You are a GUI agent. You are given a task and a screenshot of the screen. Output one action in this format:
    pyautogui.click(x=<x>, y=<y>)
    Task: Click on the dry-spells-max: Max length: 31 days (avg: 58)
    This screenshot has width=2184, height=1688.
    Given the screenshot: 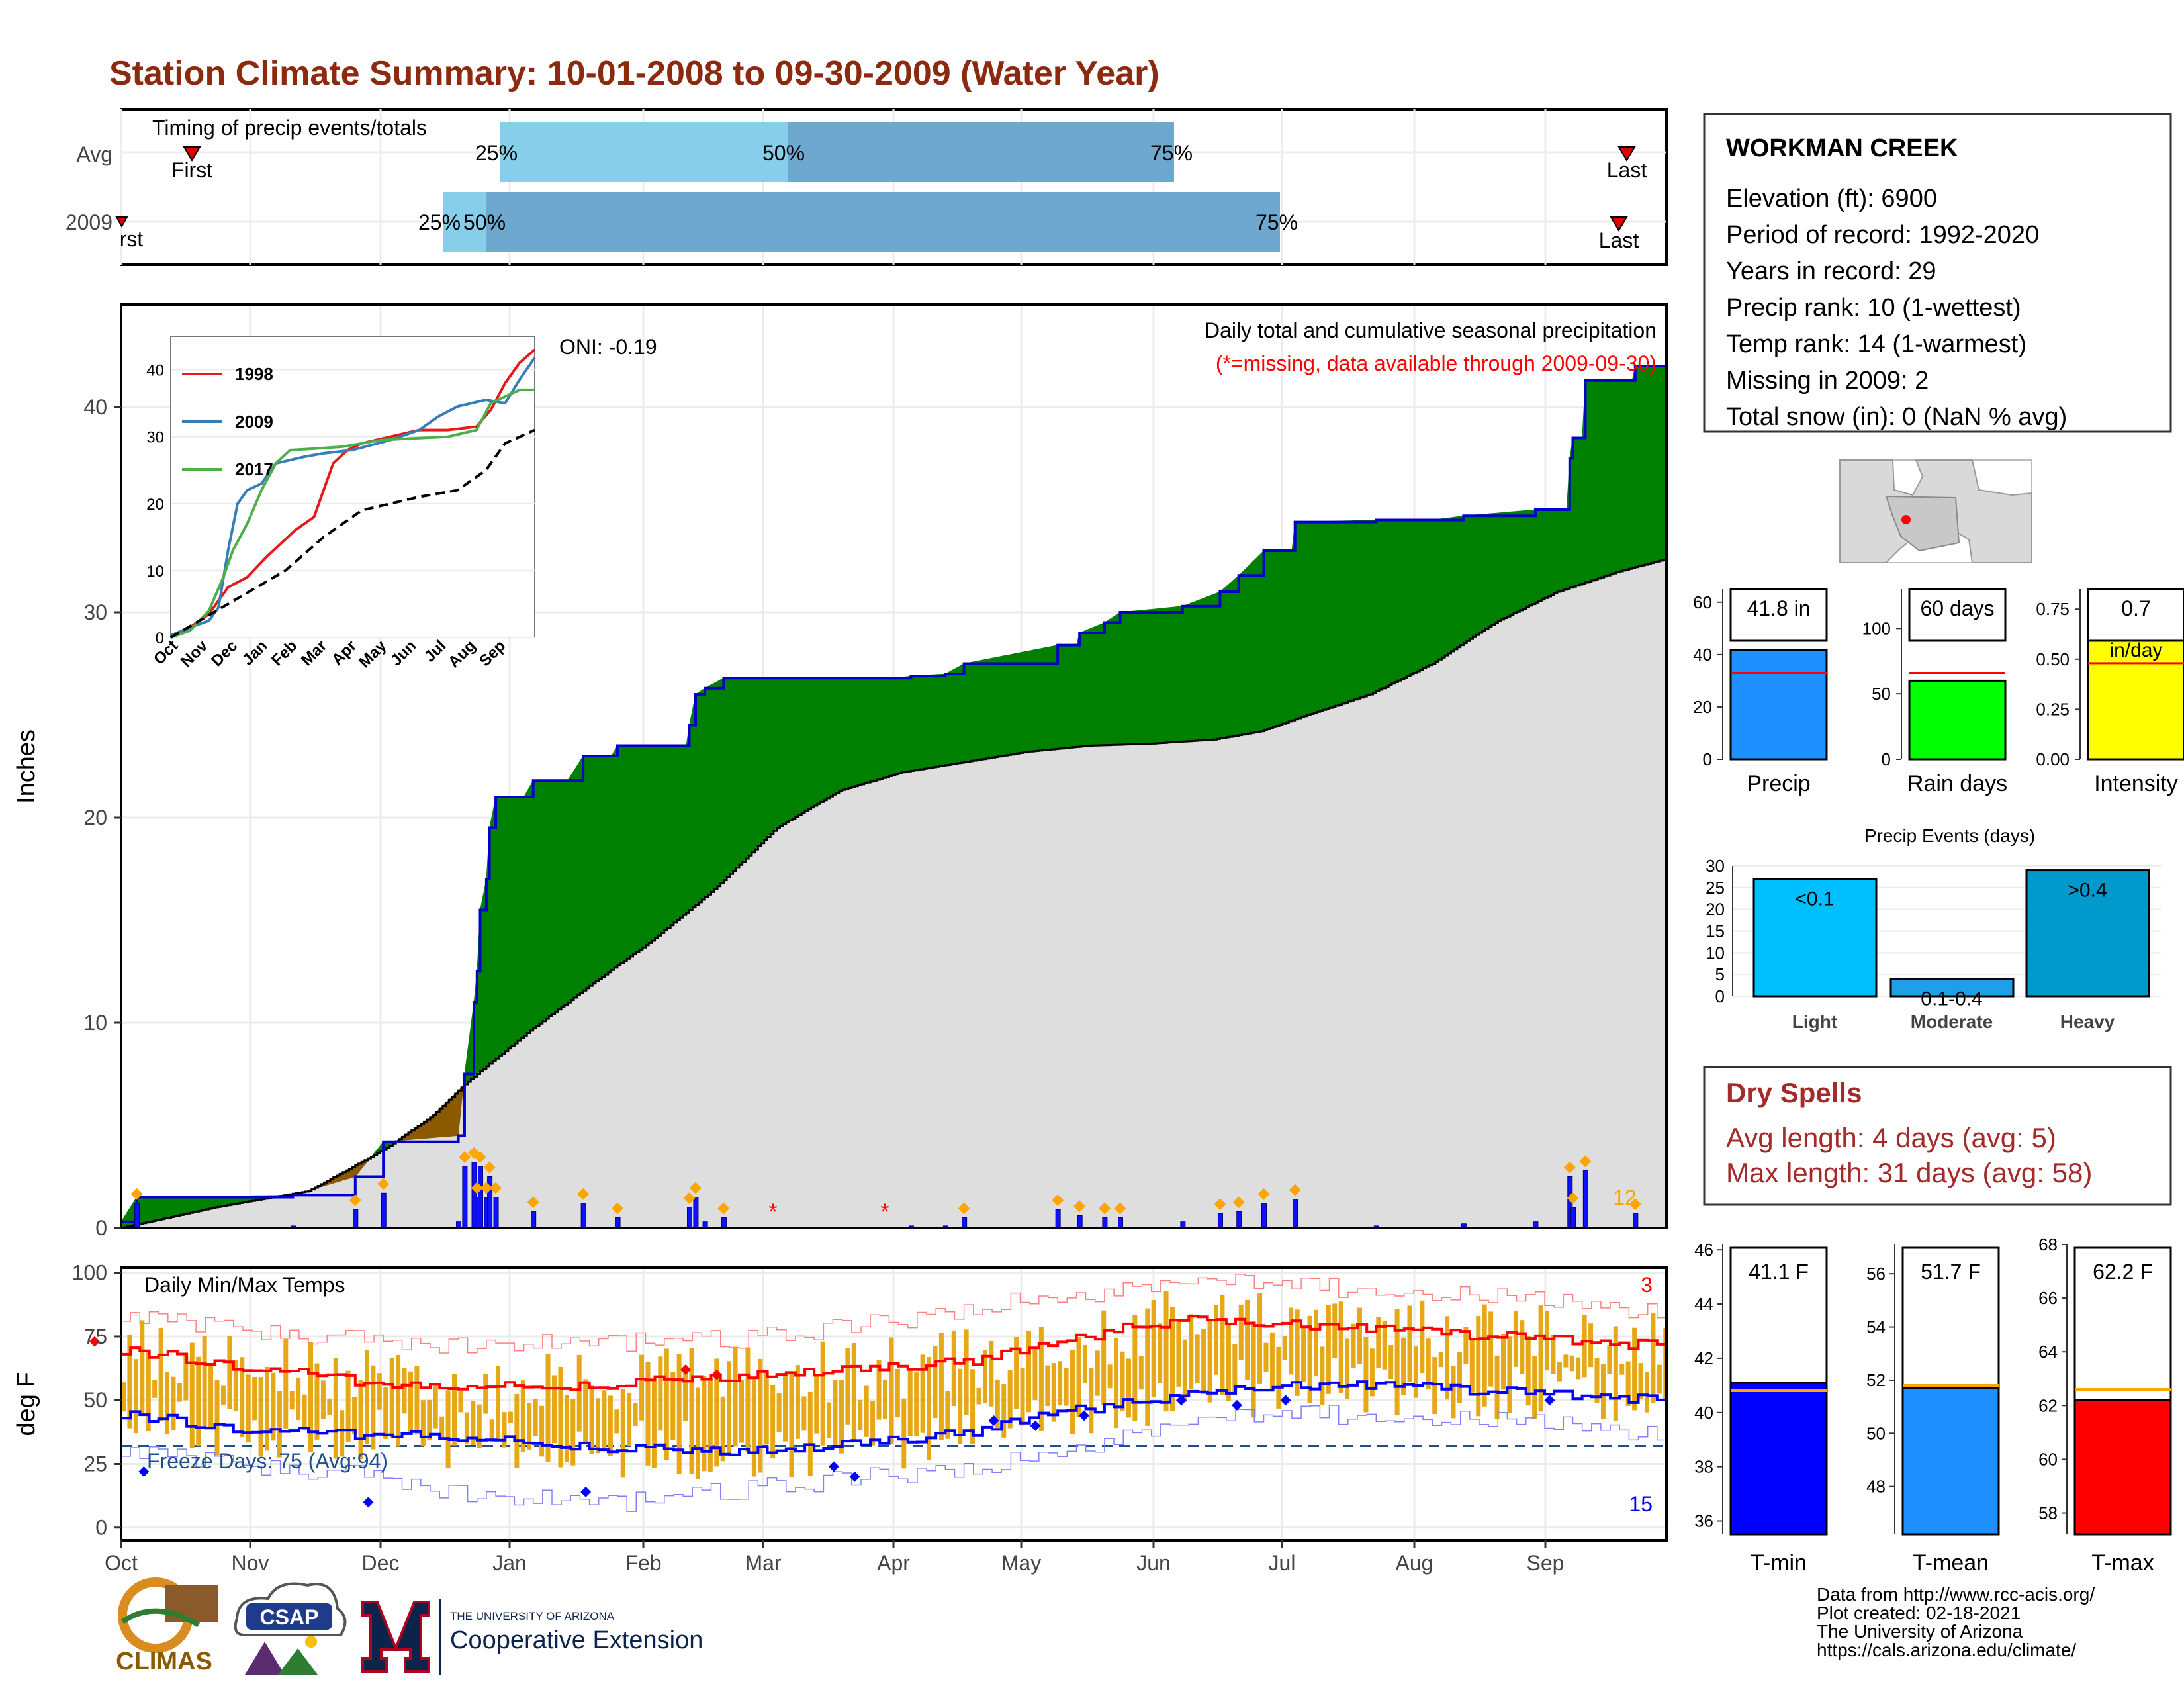 What is the action you would take?
    pyautogui.click(x=1909, y=1172)
    